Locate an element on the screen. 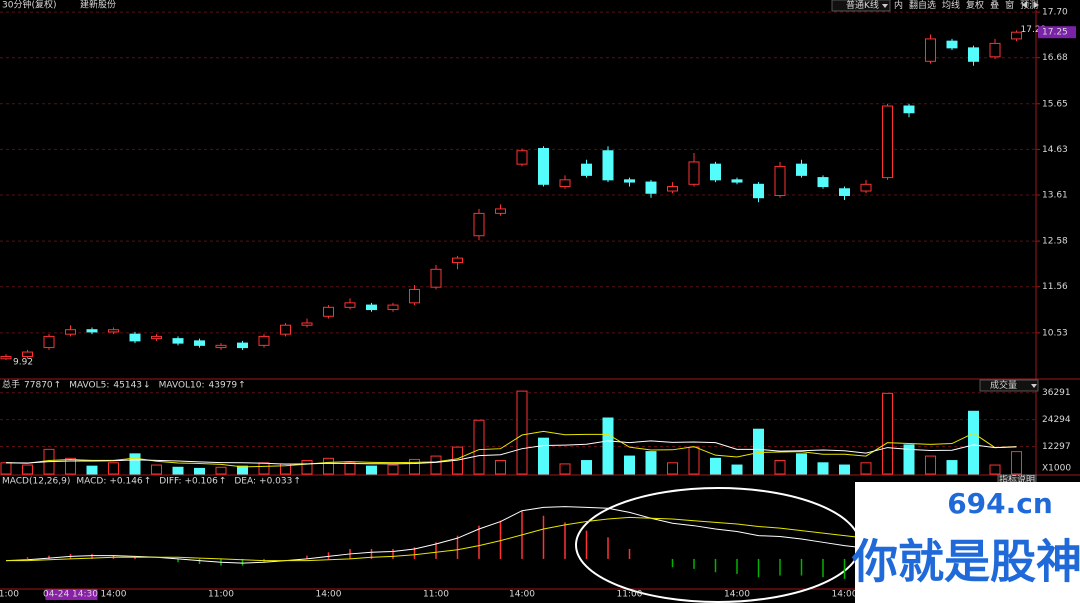 This screenshot has width=1080, height=603. x-tick-label: 04-24 14:30 is located at coordinates (70, 595).